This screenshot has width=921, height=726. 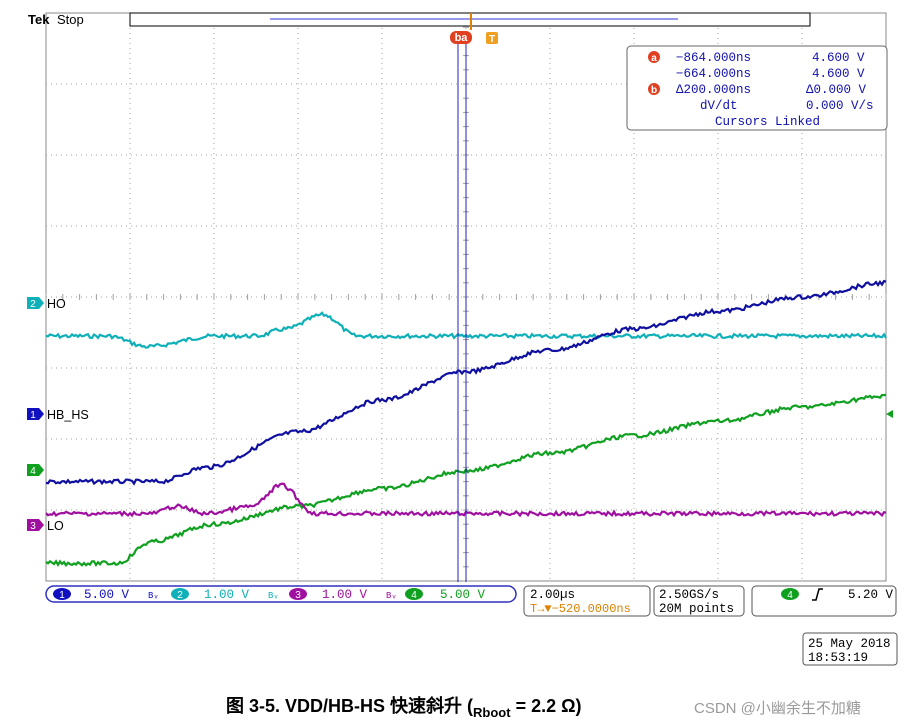 I want to click on channel-2-marker: 2, so click(x=35, y=303).